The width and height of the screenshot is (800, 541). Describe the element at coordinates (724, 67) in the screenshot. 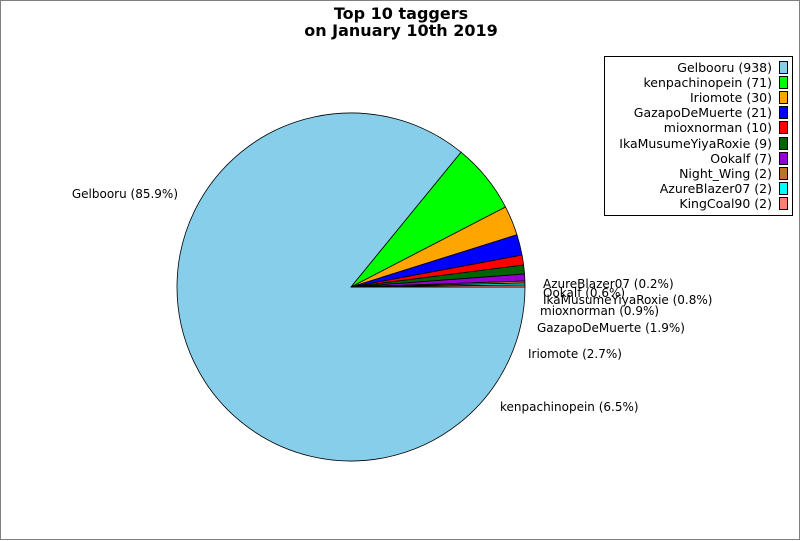

I see `legend-label: Gelbooru (938)` at that location.